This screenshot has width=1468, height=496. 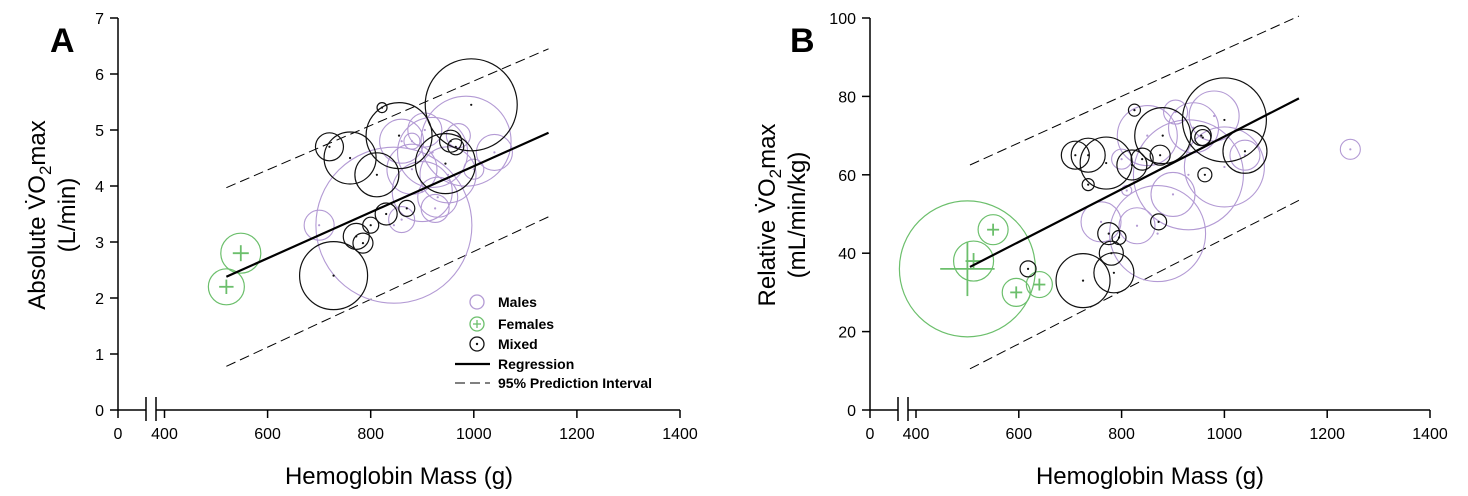 I want to click on panel-b-prediction-lower-line, so click(x=1134, y=284).